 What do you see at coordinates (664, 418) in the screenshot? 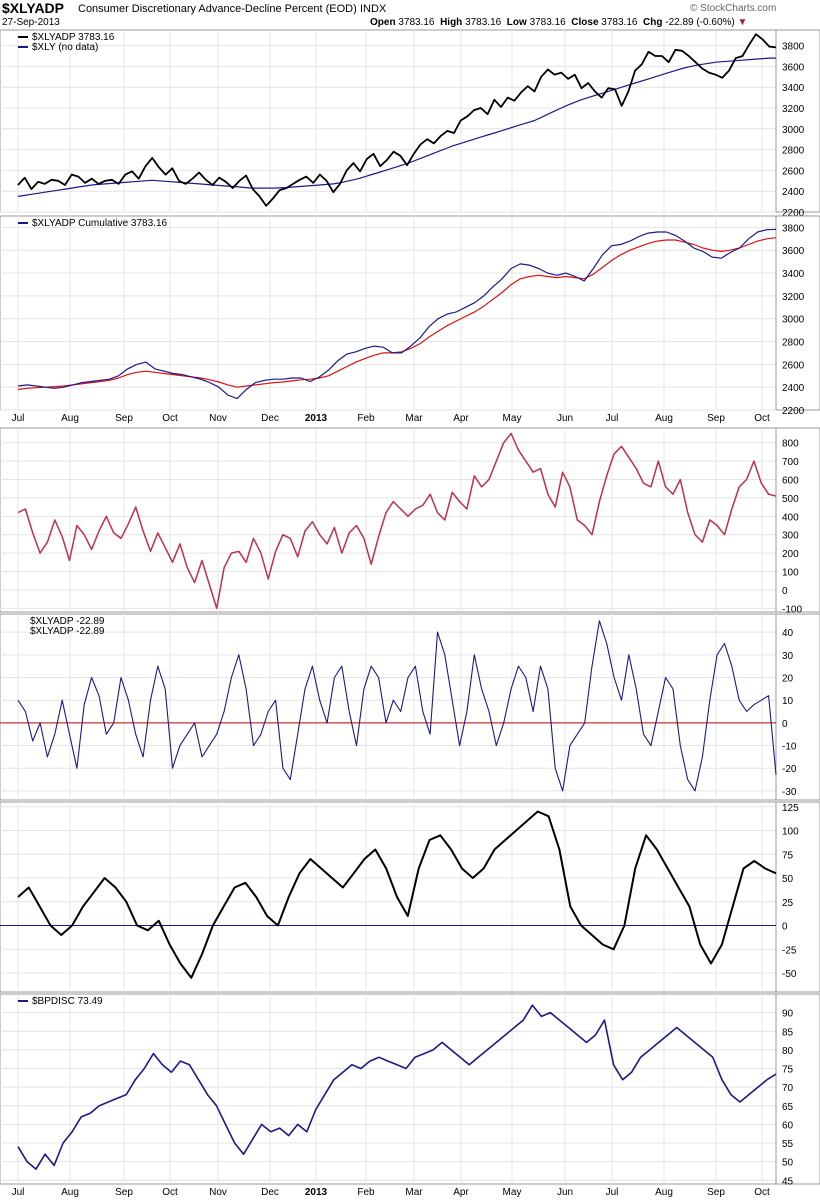
I see `cumulative-panel-xlabel: Aug` at bounding box center [664, 418].